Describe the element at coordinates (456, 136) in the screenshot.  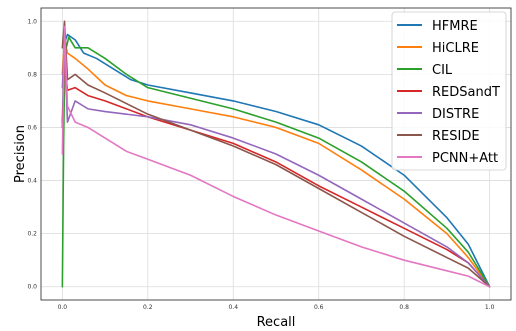
I see `legend-entry-label: RESIDE` at that location.